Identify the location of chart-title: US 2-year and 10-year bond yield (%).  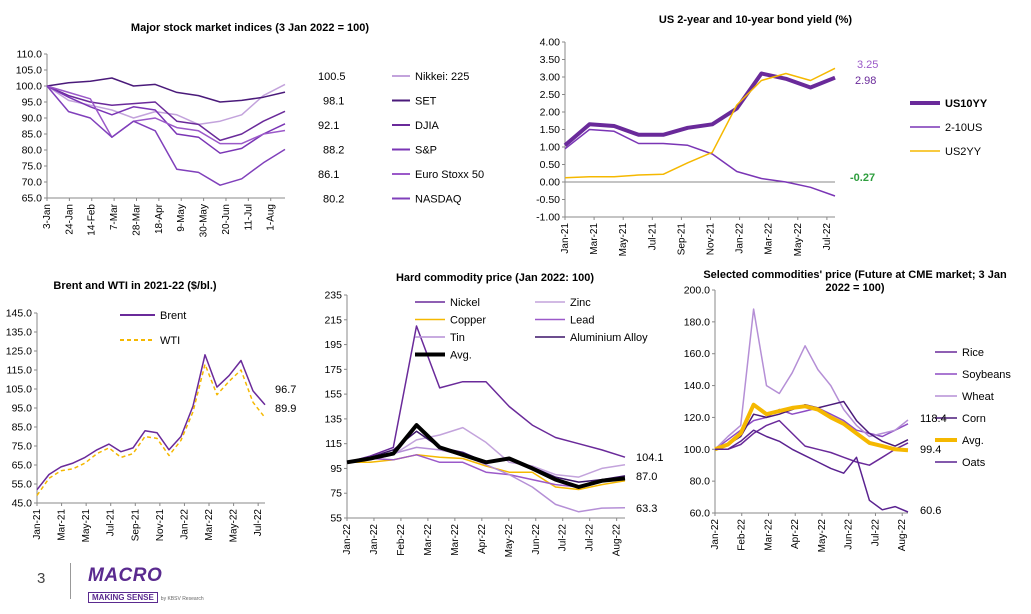
(755, 20).